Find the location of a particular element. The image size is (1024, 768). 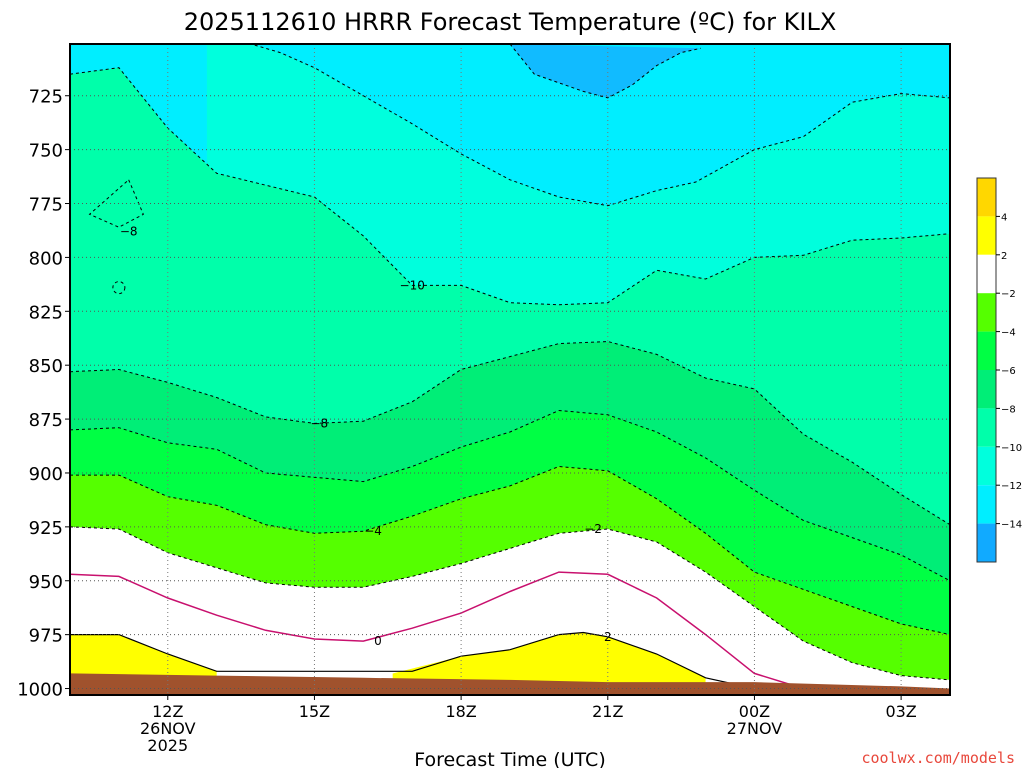

x-tick-label: 00Z is located at coordinates (754, 711).